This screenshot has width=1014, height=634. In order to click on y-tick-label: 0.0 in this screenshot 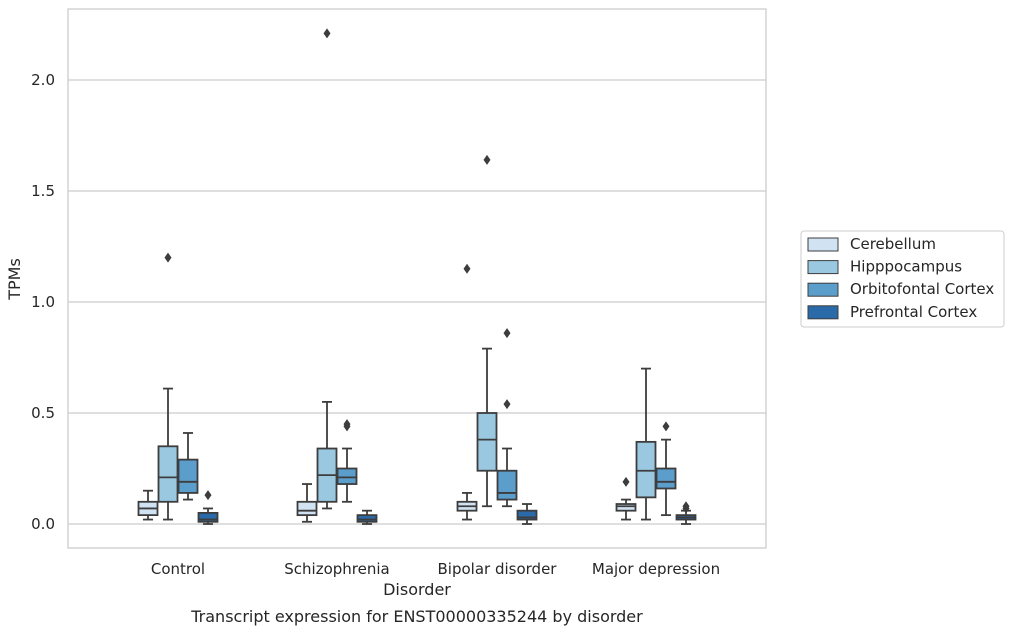, I will do `click(43, 524)`.